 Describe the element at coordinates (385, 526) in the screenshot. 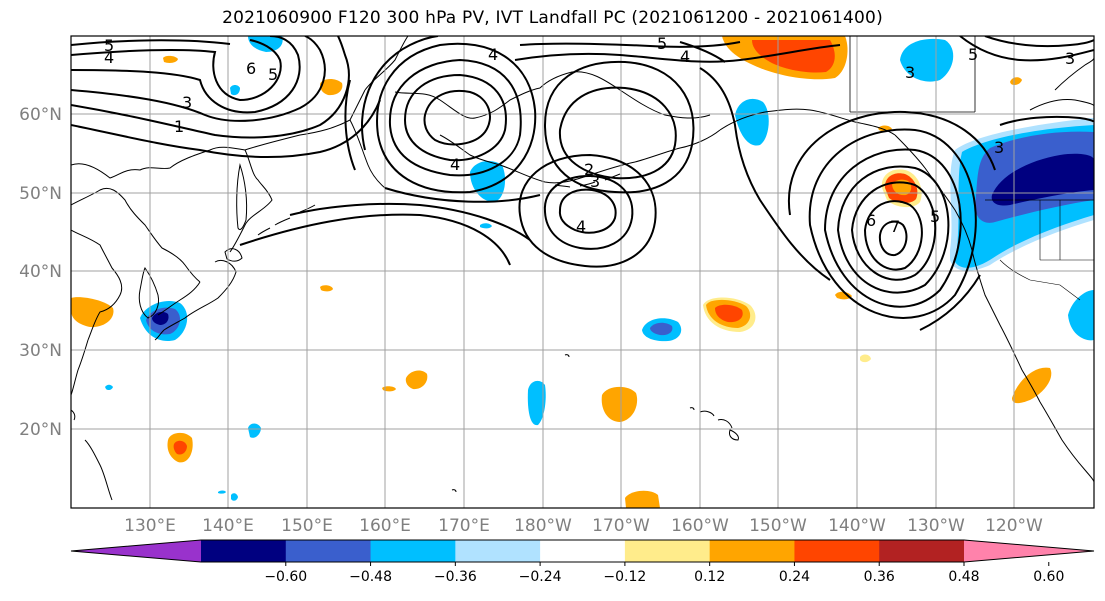

I see `longitude-label: 160°E` at that location.